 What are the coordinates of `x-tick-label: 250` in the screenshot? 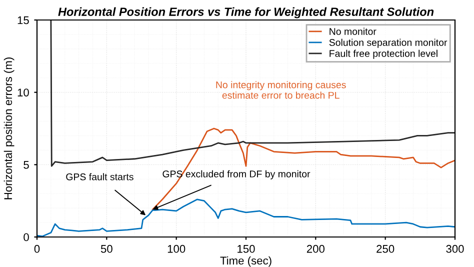 It's located at (385, 248).